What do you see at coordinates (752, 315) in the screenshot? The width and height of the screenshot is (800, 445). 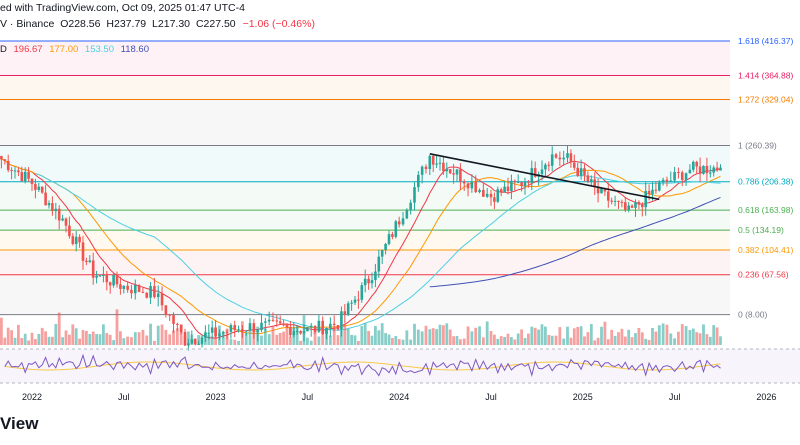 I see `fib-label-0: 0 (8.00)` at bounding box center [752, 315].